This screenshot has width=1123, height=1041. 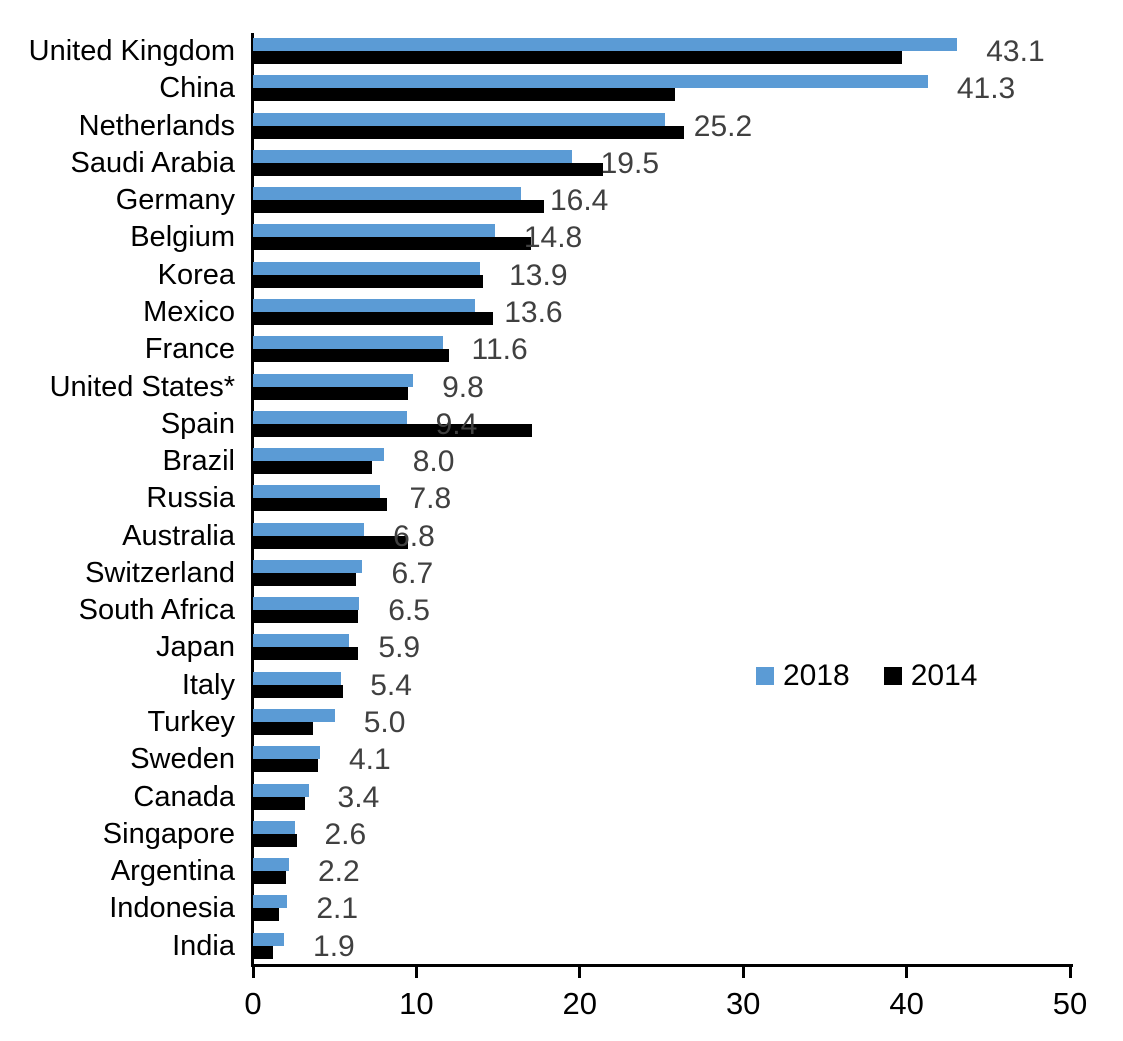 What do you see at coordinates (152, 162) in the screenshot?
I see `category-label: Saudi Arabia` at bounding box center [152, 162].